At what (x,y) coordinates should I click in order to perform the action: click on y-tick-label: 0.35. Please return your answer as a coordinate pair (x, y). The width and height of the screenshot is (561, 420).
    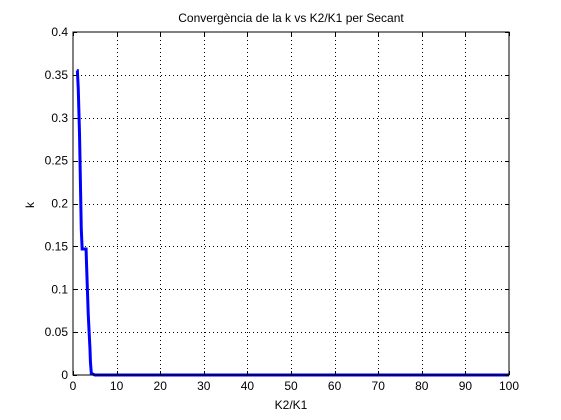
    Looking at the image, I should click on (57, 75).